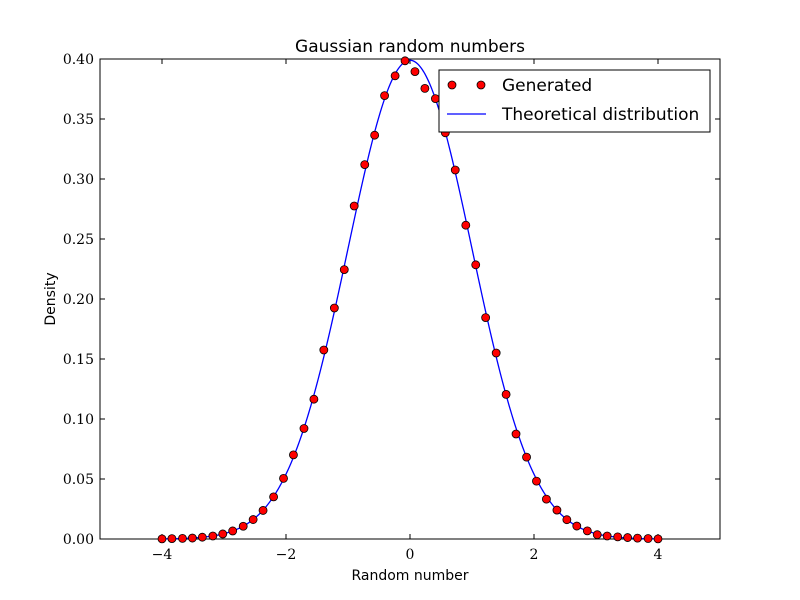 This screenshot has width=800, height=600. I want to click on legend-entries: Generated Theoretical distribution, so click(573, 100).